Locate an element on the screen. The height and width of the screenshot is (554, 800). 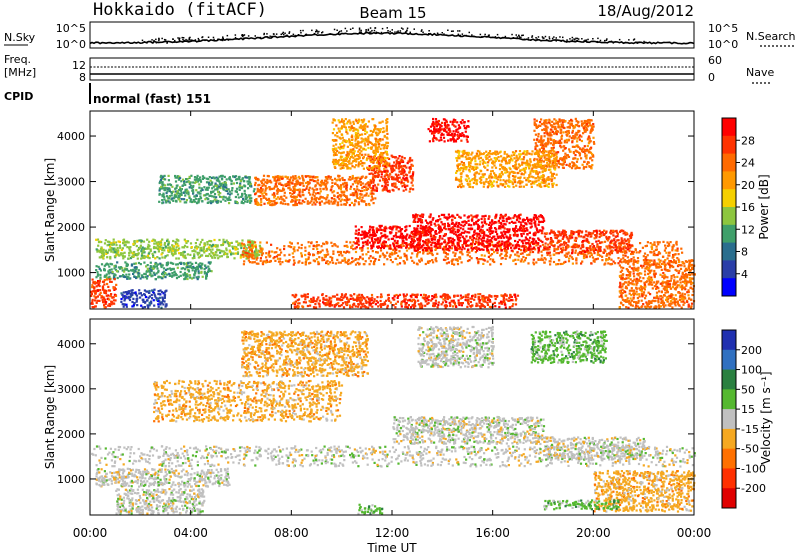
colorbar-tick-label: -200 is located at coordinates (753, 488).